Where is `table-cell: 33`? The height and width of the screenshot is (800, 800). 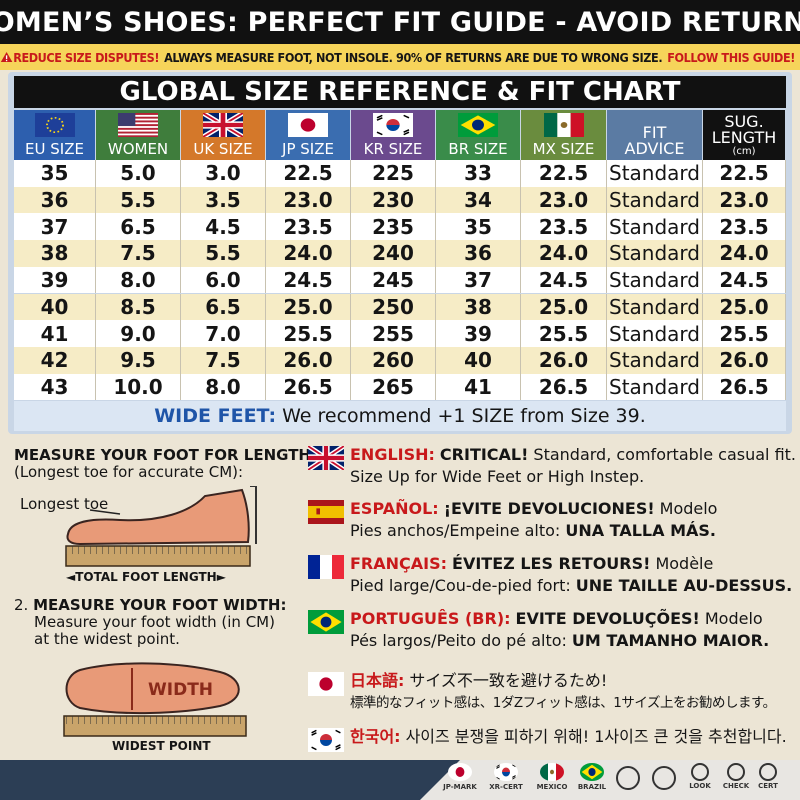
table-cell: 33 is located at coordinates (478, 173).